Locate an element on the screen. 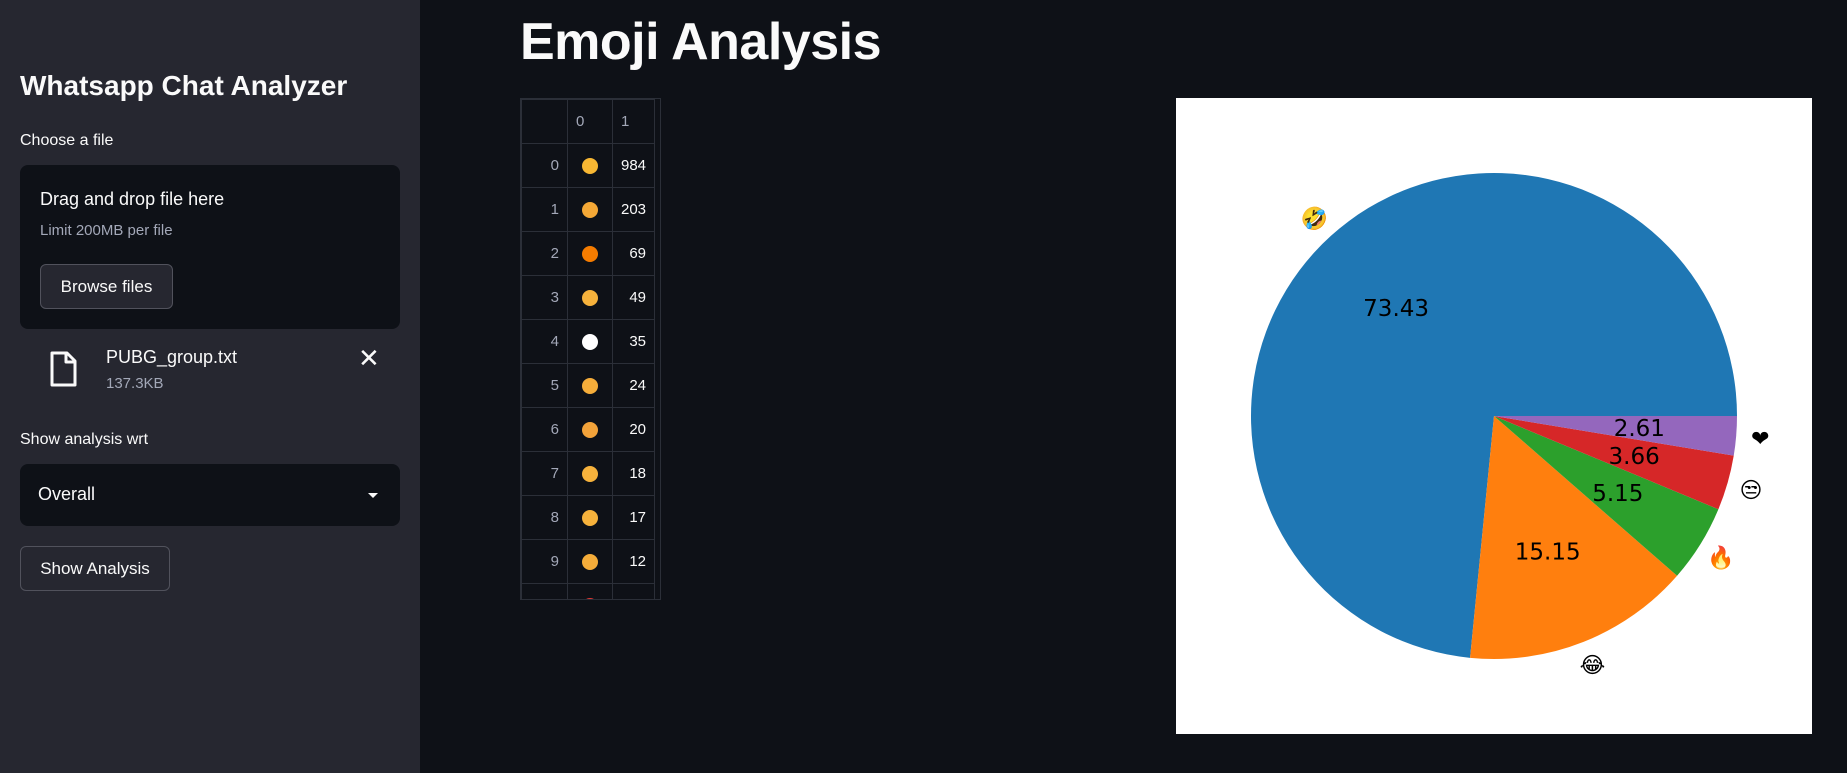 The height and width of the screenshot is (773, 1847). chevron-down-icon is located at coordinates (373, 495).